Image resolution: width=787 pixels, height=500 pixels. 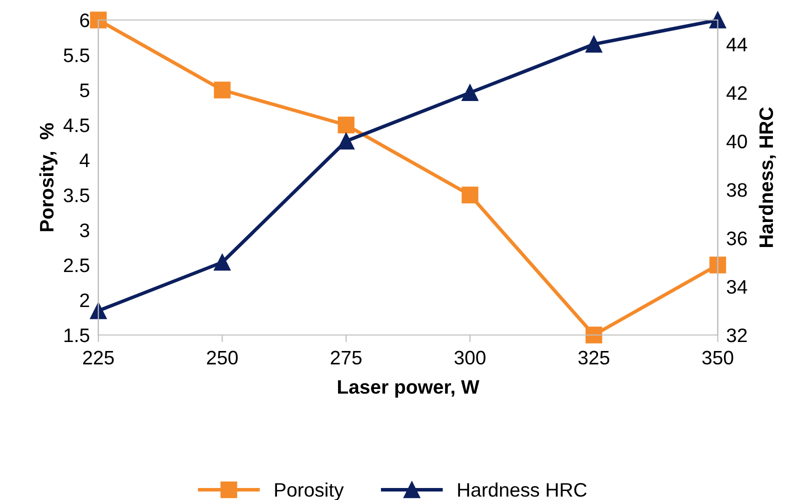 I want to click on y-tick-label: 5.5, so click(x=77, y=55).